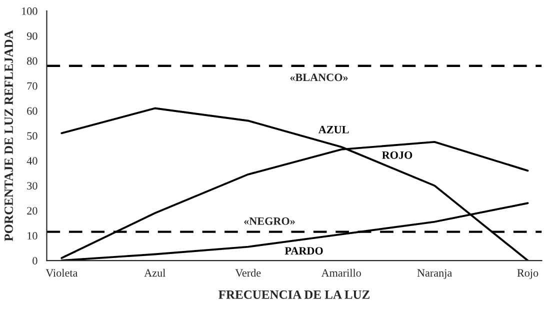 This screenshot has height=312, width=550. What do you see at coordinates (397, 155) in the screenshot?
I see `series-label: ROJO` at bounding box center [397, 155].